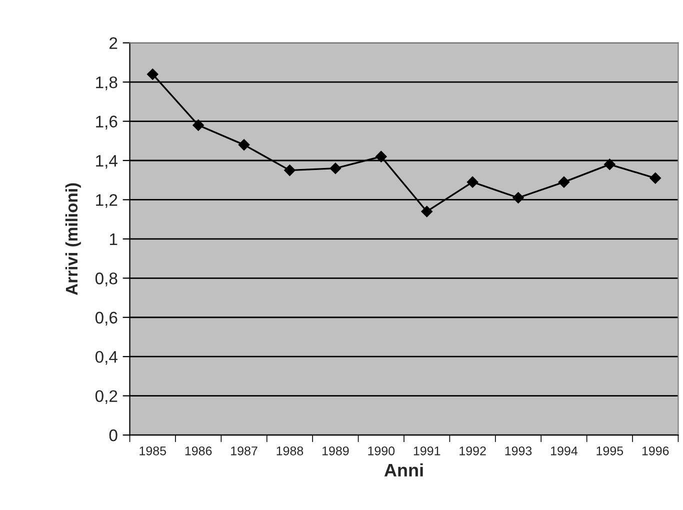 The width and height of the screenshot is (683, 510). What do you see at coordinates (290, 451) in the screenshot?
I see `x-tick-label: 1988` at bounding box center [290, 451].